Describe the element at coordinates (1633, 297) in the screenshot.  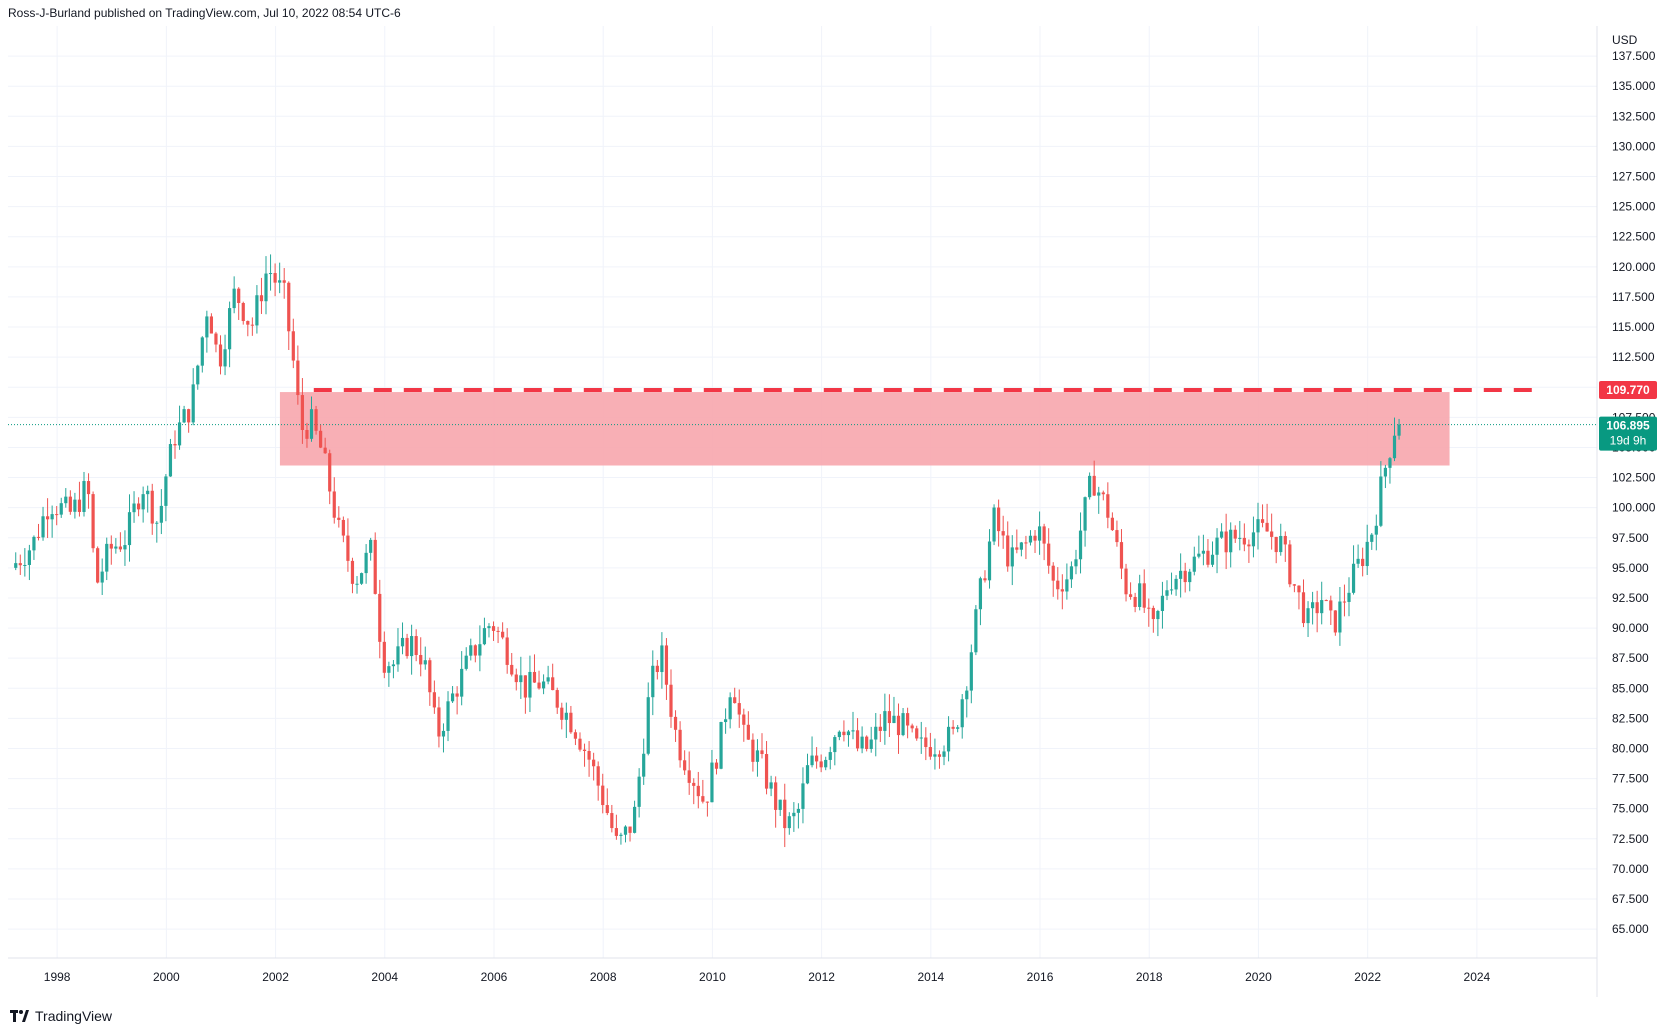
I see `y-tick-label: 117.500` at that location.